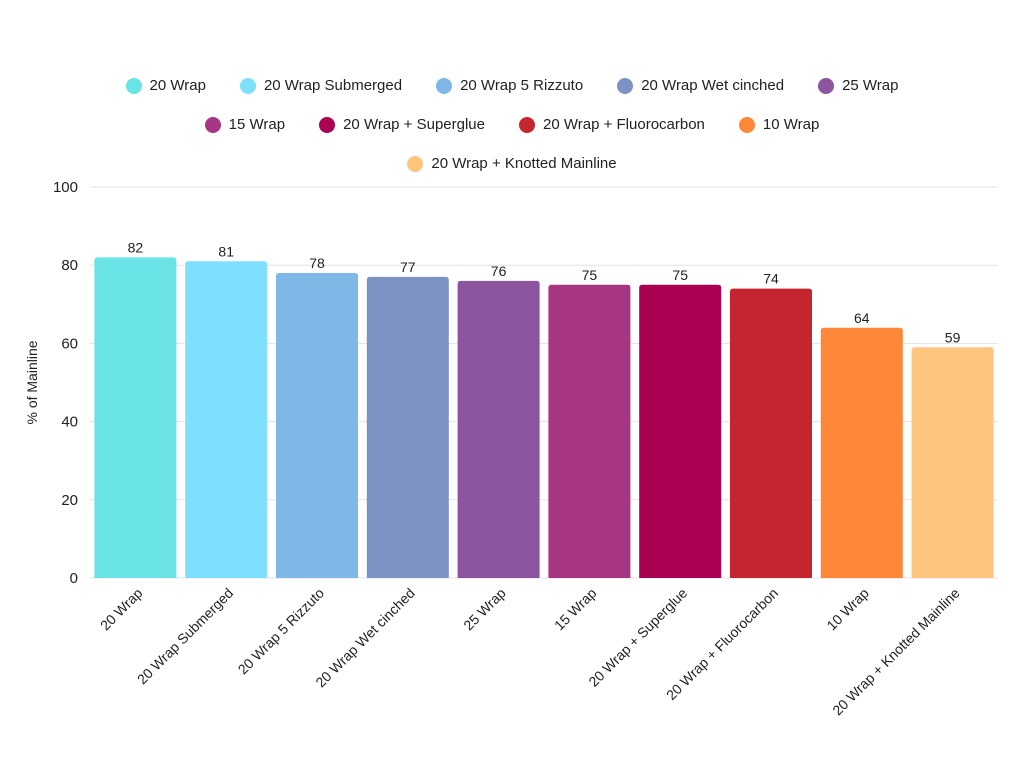  What do you see at coordinates (69, 265) in the screenshot?
I see `y-tick-label: 80` at bounding box center [69, 265].